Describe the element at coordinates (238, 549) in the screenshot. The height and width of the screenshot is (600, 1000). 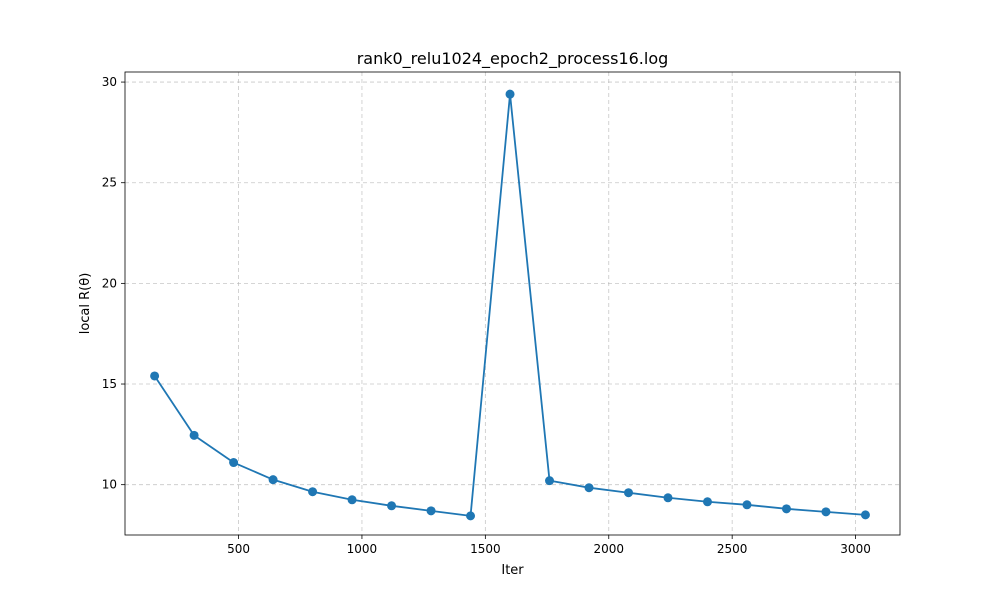
I see `x-tick-label: 500` at that location.